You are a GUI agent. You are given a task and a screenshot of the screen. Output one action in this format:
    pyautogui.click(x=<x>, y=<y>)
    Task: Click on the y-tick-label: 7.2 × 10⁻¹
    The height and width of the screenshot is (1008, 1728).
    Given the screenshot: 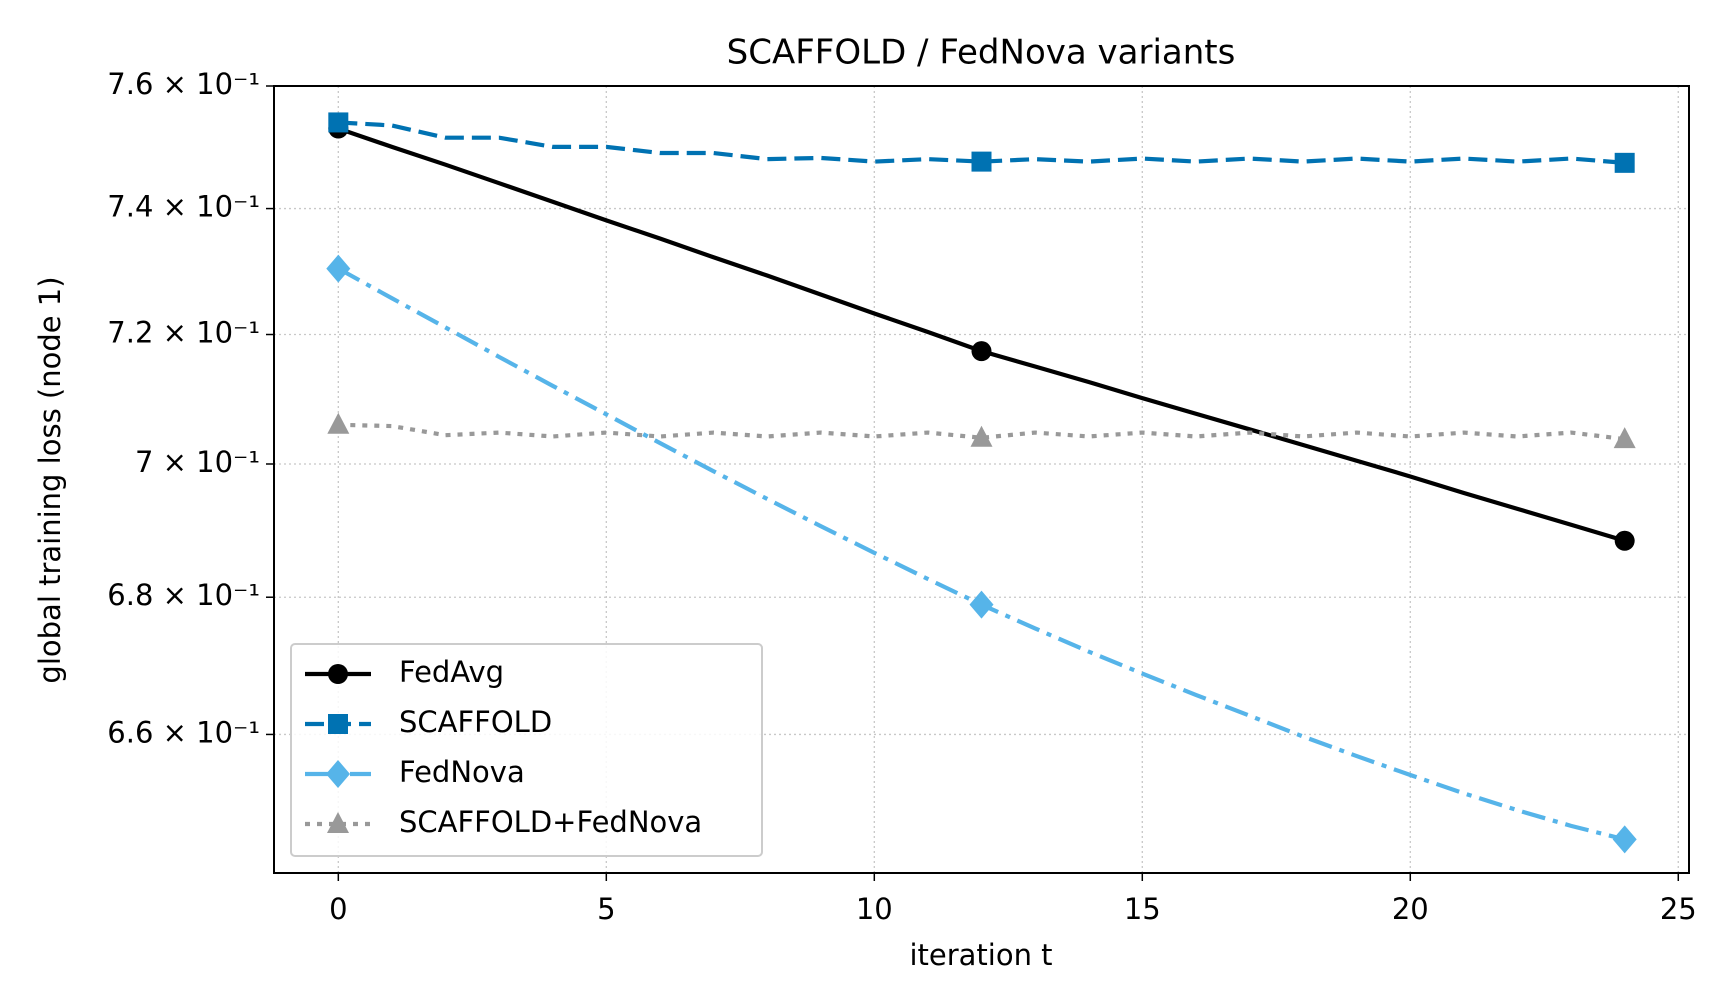 What is the action you would take?
    pyautogui.click(x=183, y=333)
    